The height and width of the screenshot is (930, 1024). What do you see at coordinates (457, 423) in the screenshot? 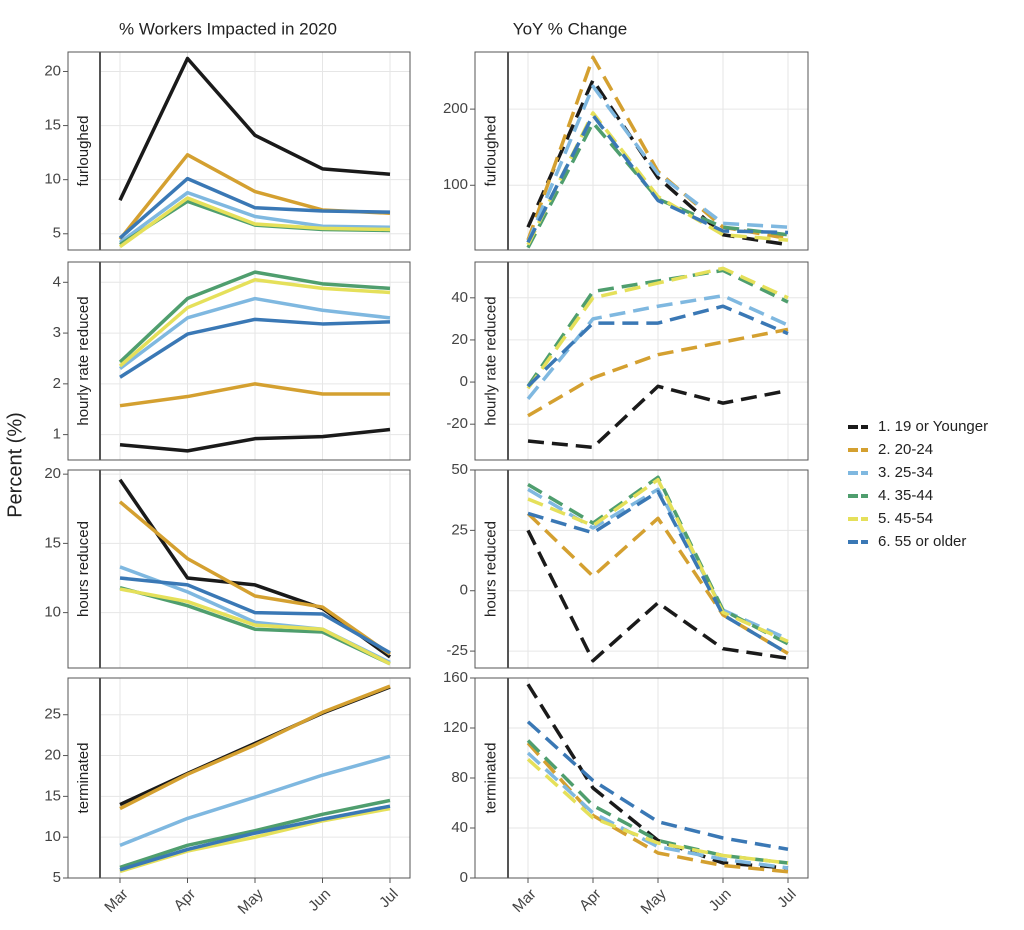
I see `y-tick-label: -20` at bounding box center [457, 423].